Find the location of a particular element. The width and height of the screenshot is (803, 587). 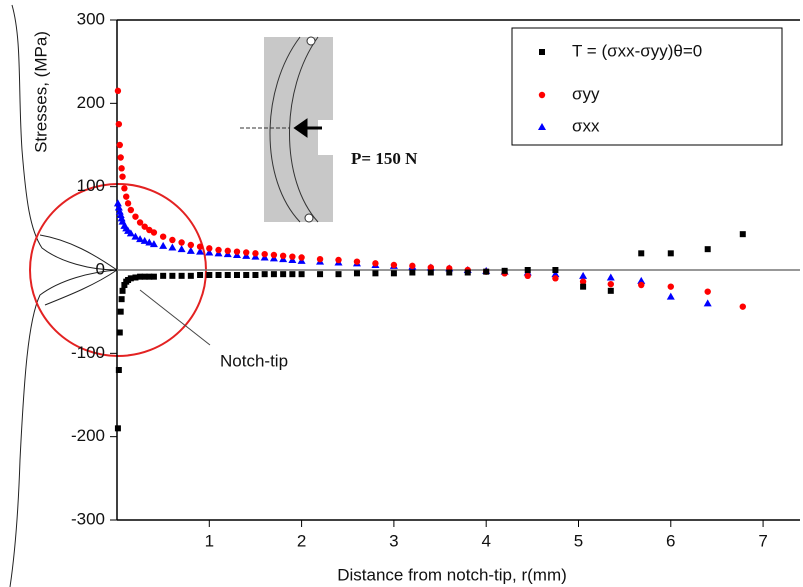

x-axis-label: Distance from notch-tip, r(mm) is located at coordinates (452, 574).